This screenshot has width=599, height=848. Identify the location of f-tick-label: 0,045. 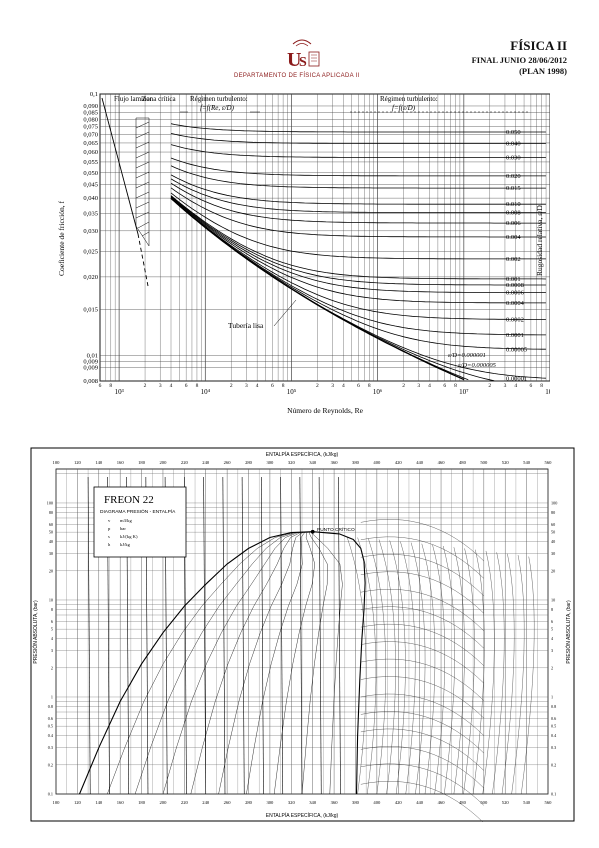
(90, 185).